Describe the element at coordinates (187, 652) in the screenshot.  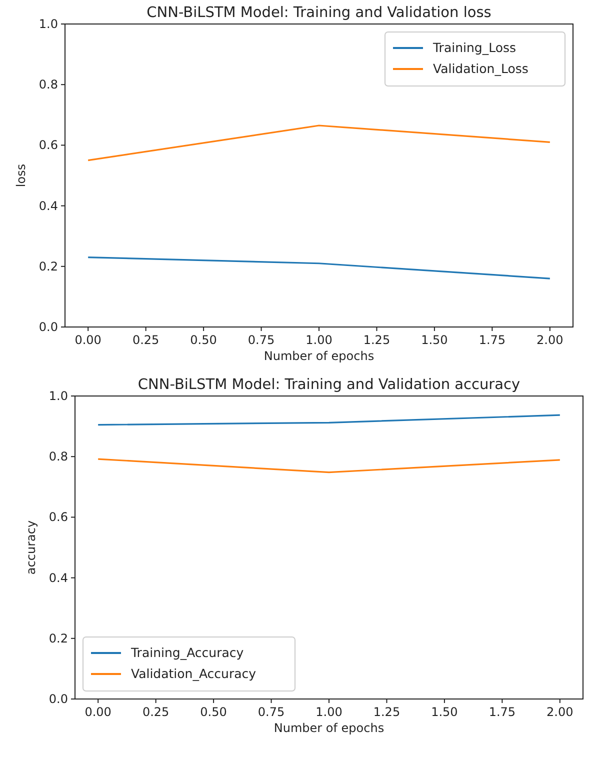
I see `legend-label: Training_Accuracy` at that location.